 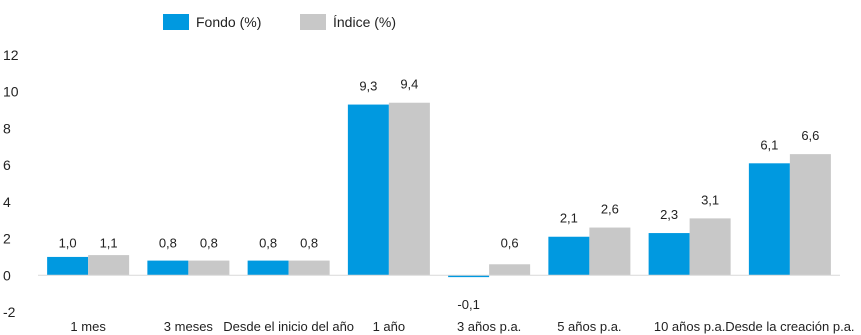 What do you see at coordinates (288, 326) in the screenshot?
I see `x-tick-label: Desde el inicio del año` at bounding box center [288, 326].